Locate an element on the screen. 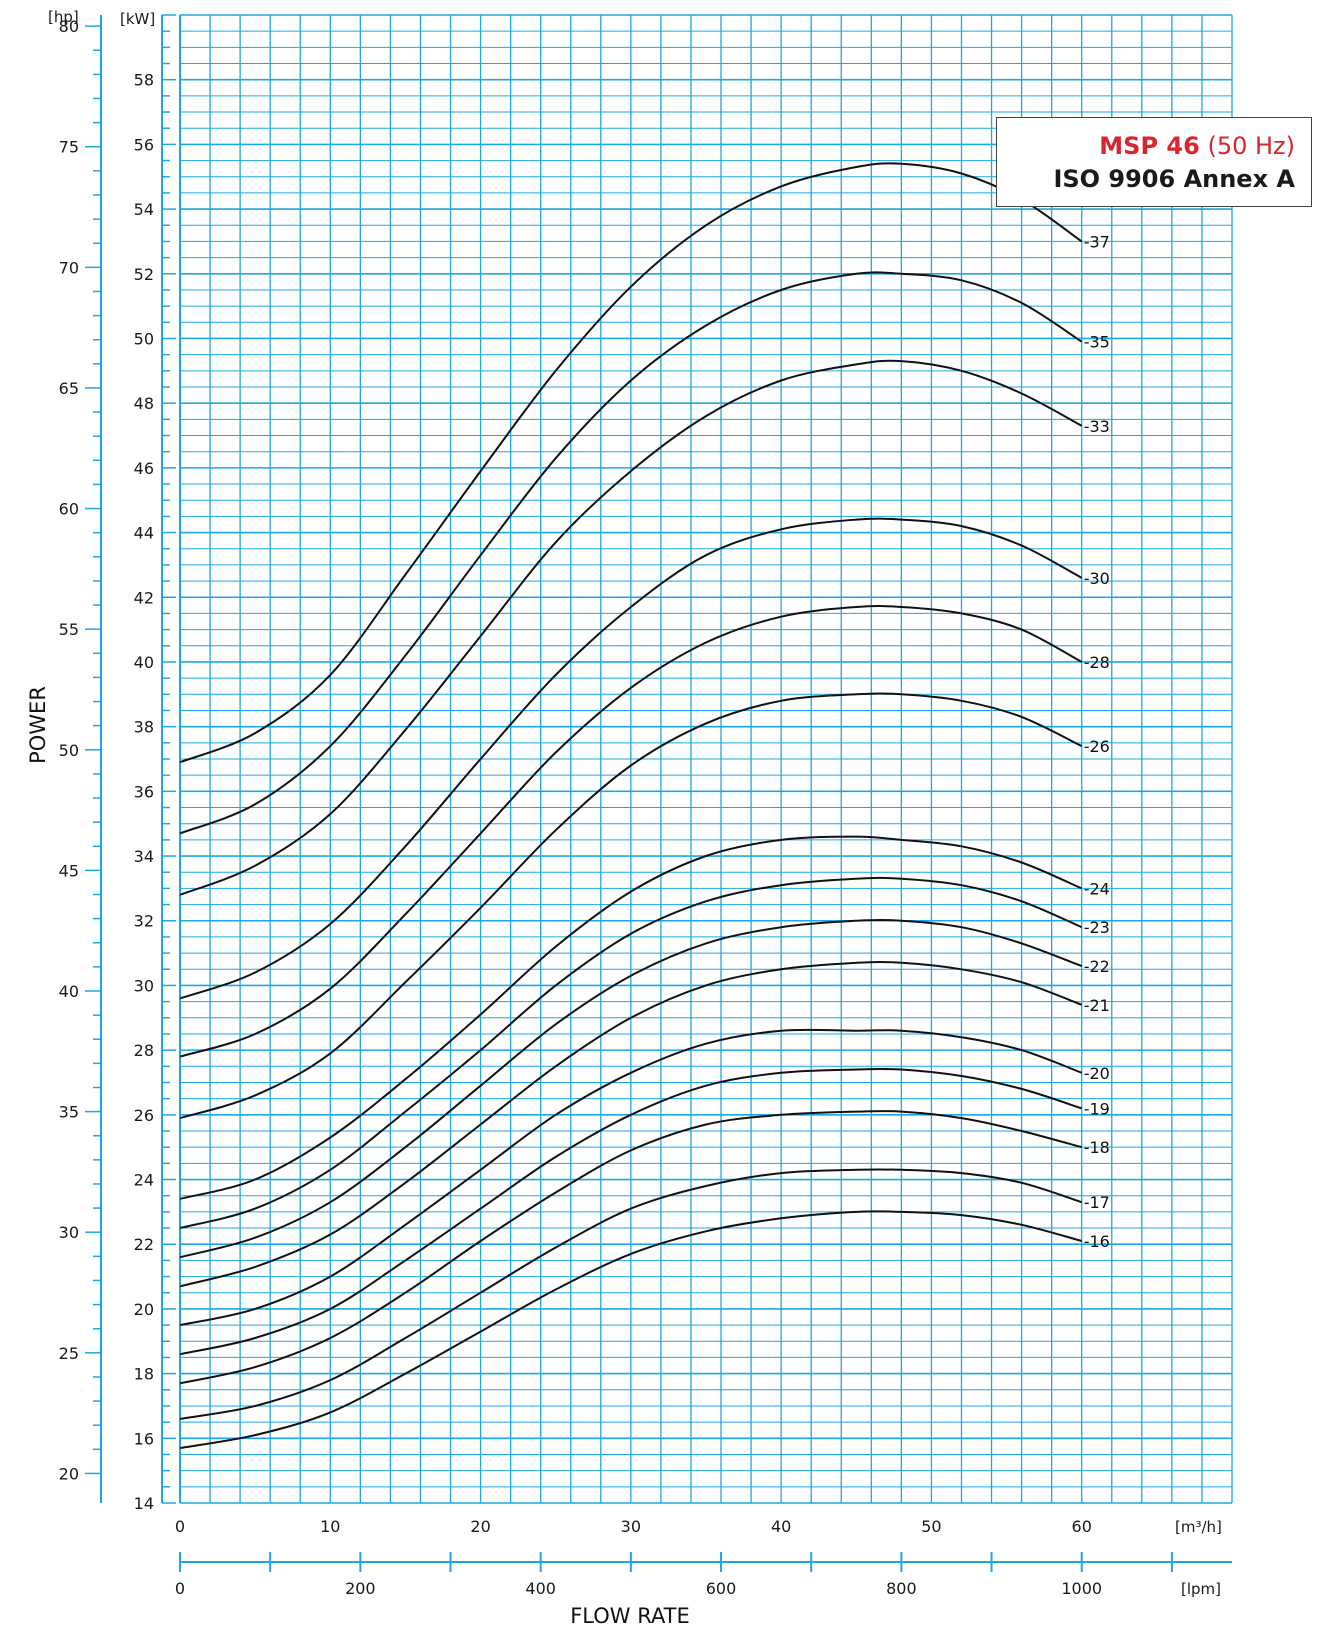 This screenshot has height=1633, width=1330. curve-label-28: -28 is located at coordinates (1097, 662).